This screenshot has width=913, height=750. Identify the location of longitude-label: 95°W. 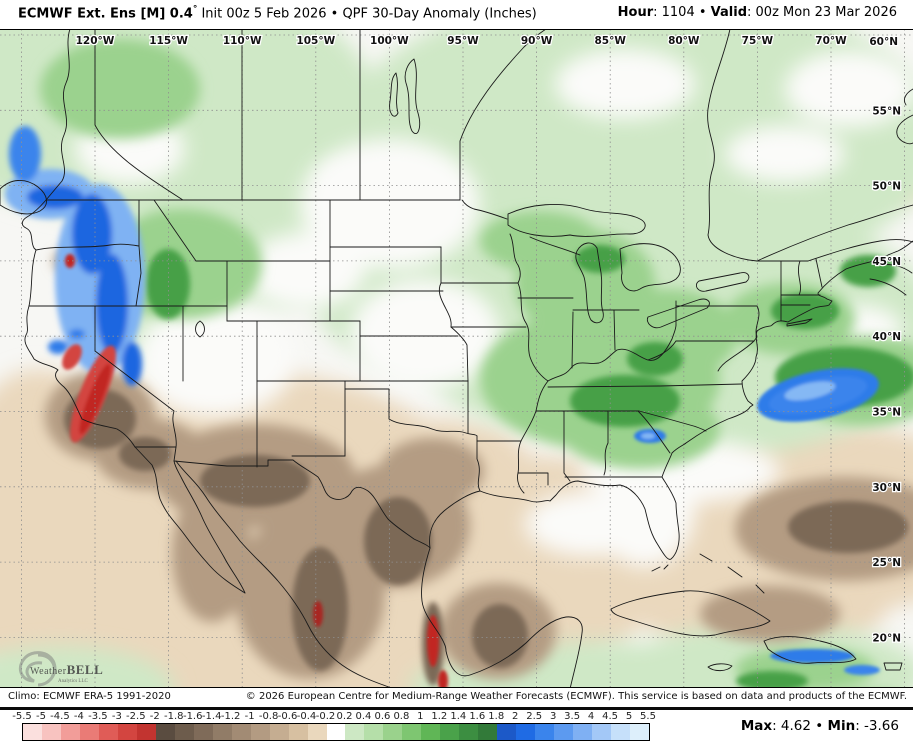
(463, 41).